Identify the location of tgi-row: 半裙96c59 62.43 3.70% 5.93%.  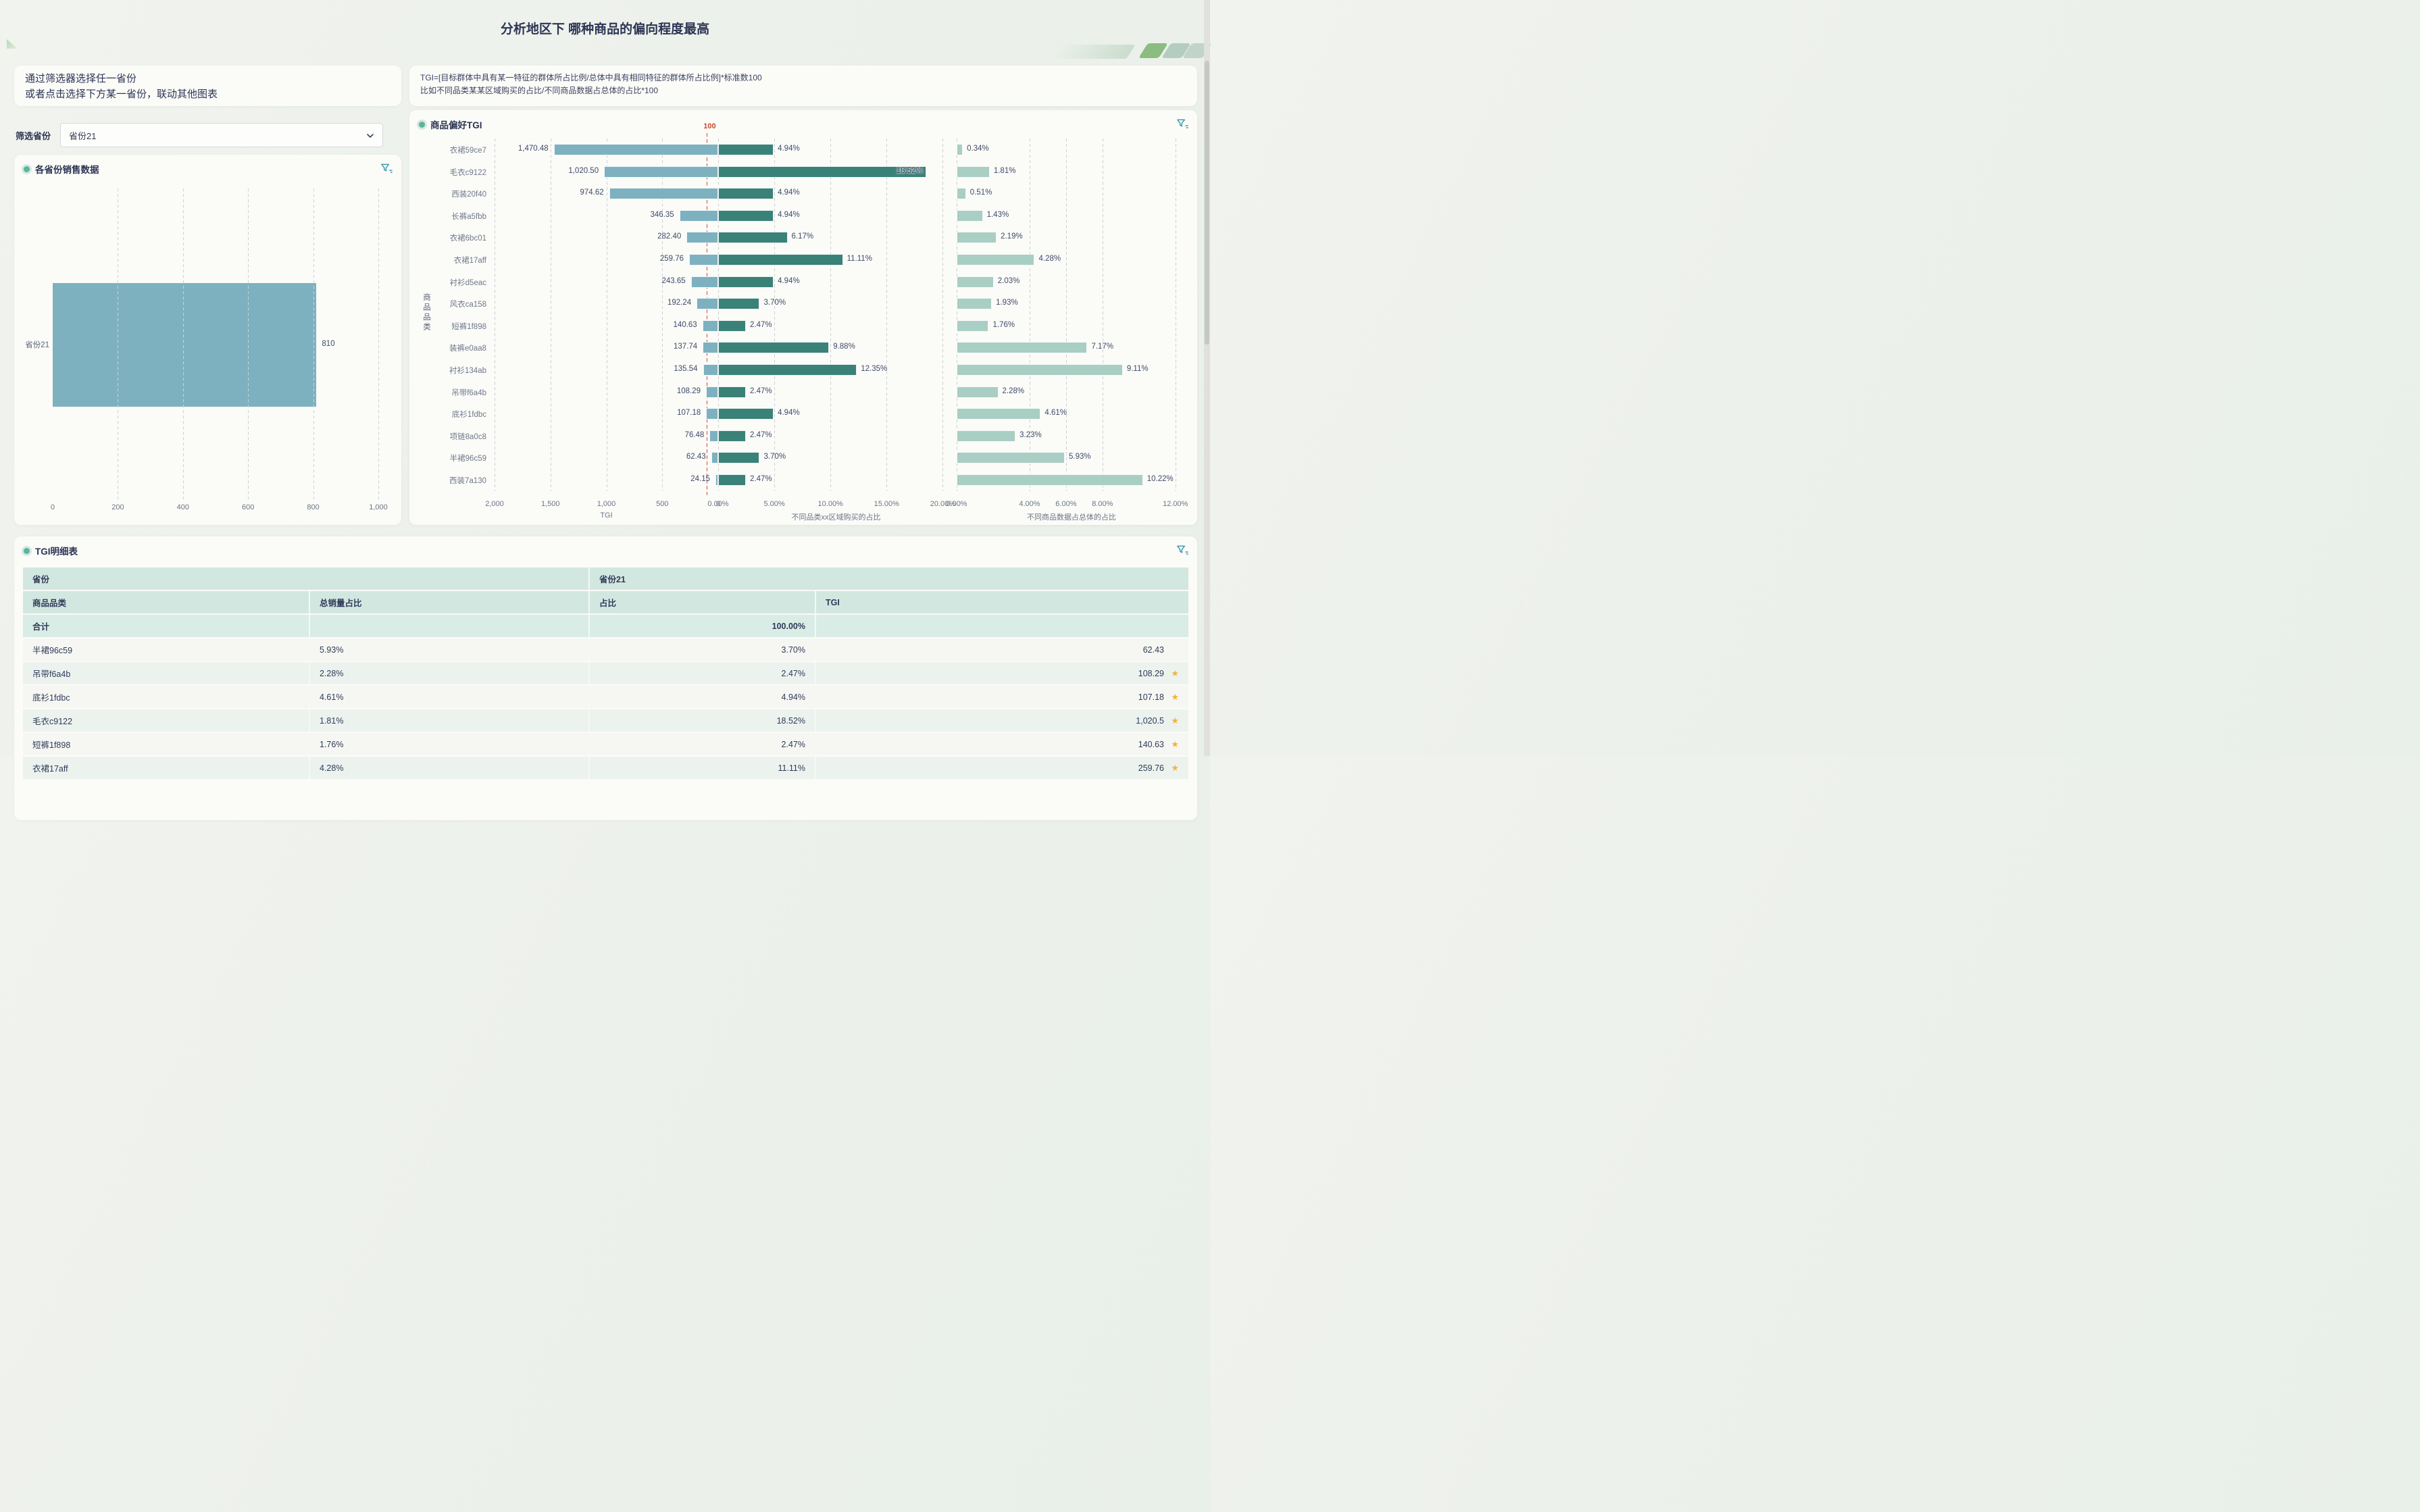
(803, 458).